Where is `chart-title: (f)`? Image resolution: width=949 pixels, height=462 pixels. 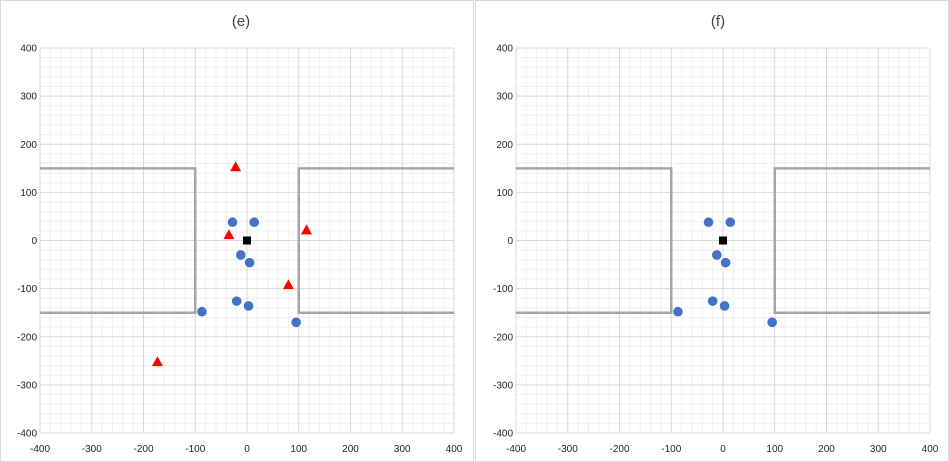 chart-title: (f) is located at coordinates (718, 21).